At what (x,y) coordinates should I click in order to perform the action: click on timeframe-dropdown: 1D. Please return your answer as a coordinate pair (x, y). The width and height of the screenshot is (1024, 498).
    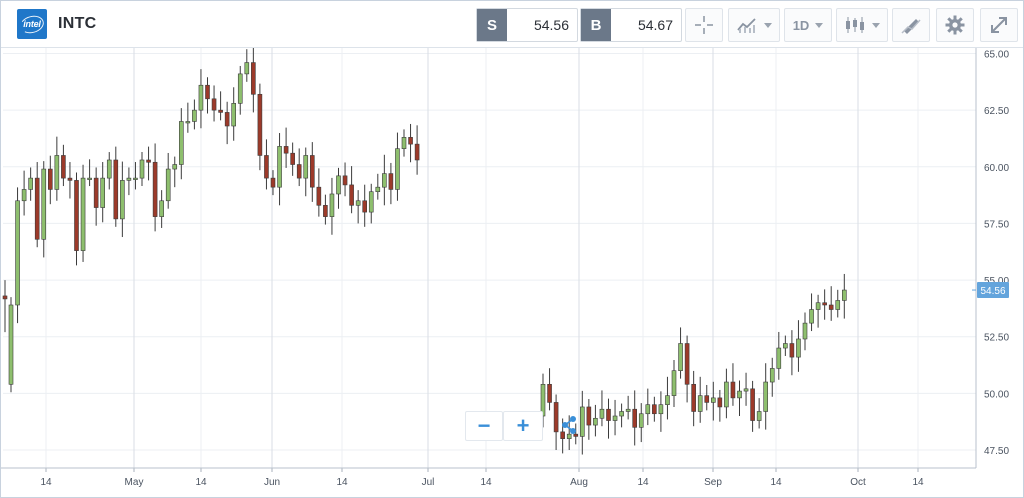
    Looking at the image, I should click on (808, 25).